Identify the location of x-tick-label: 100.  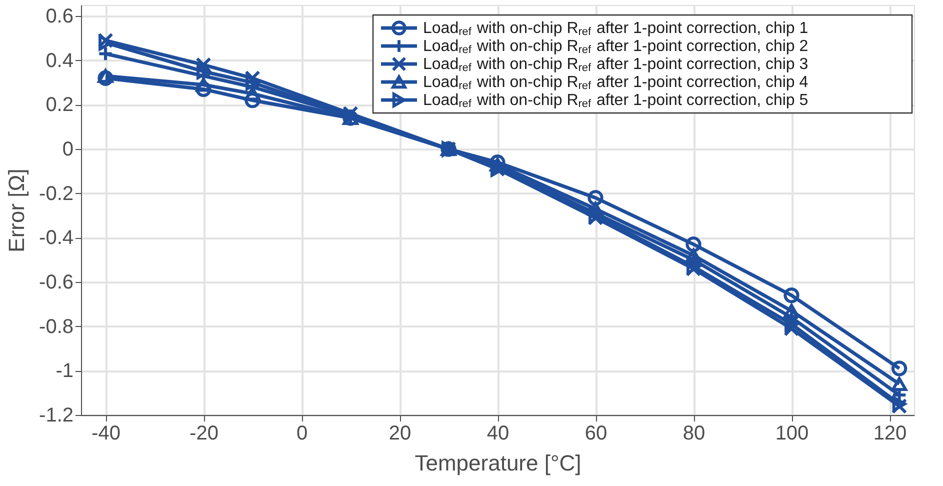
(792, 433).